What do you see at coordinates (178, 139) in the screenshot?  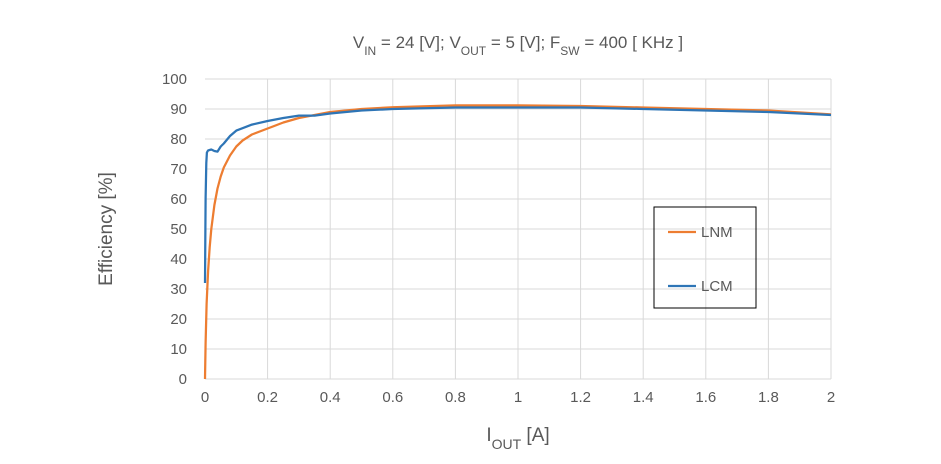 I see `y-tick-label: 80` at bounding box center [178, 139].